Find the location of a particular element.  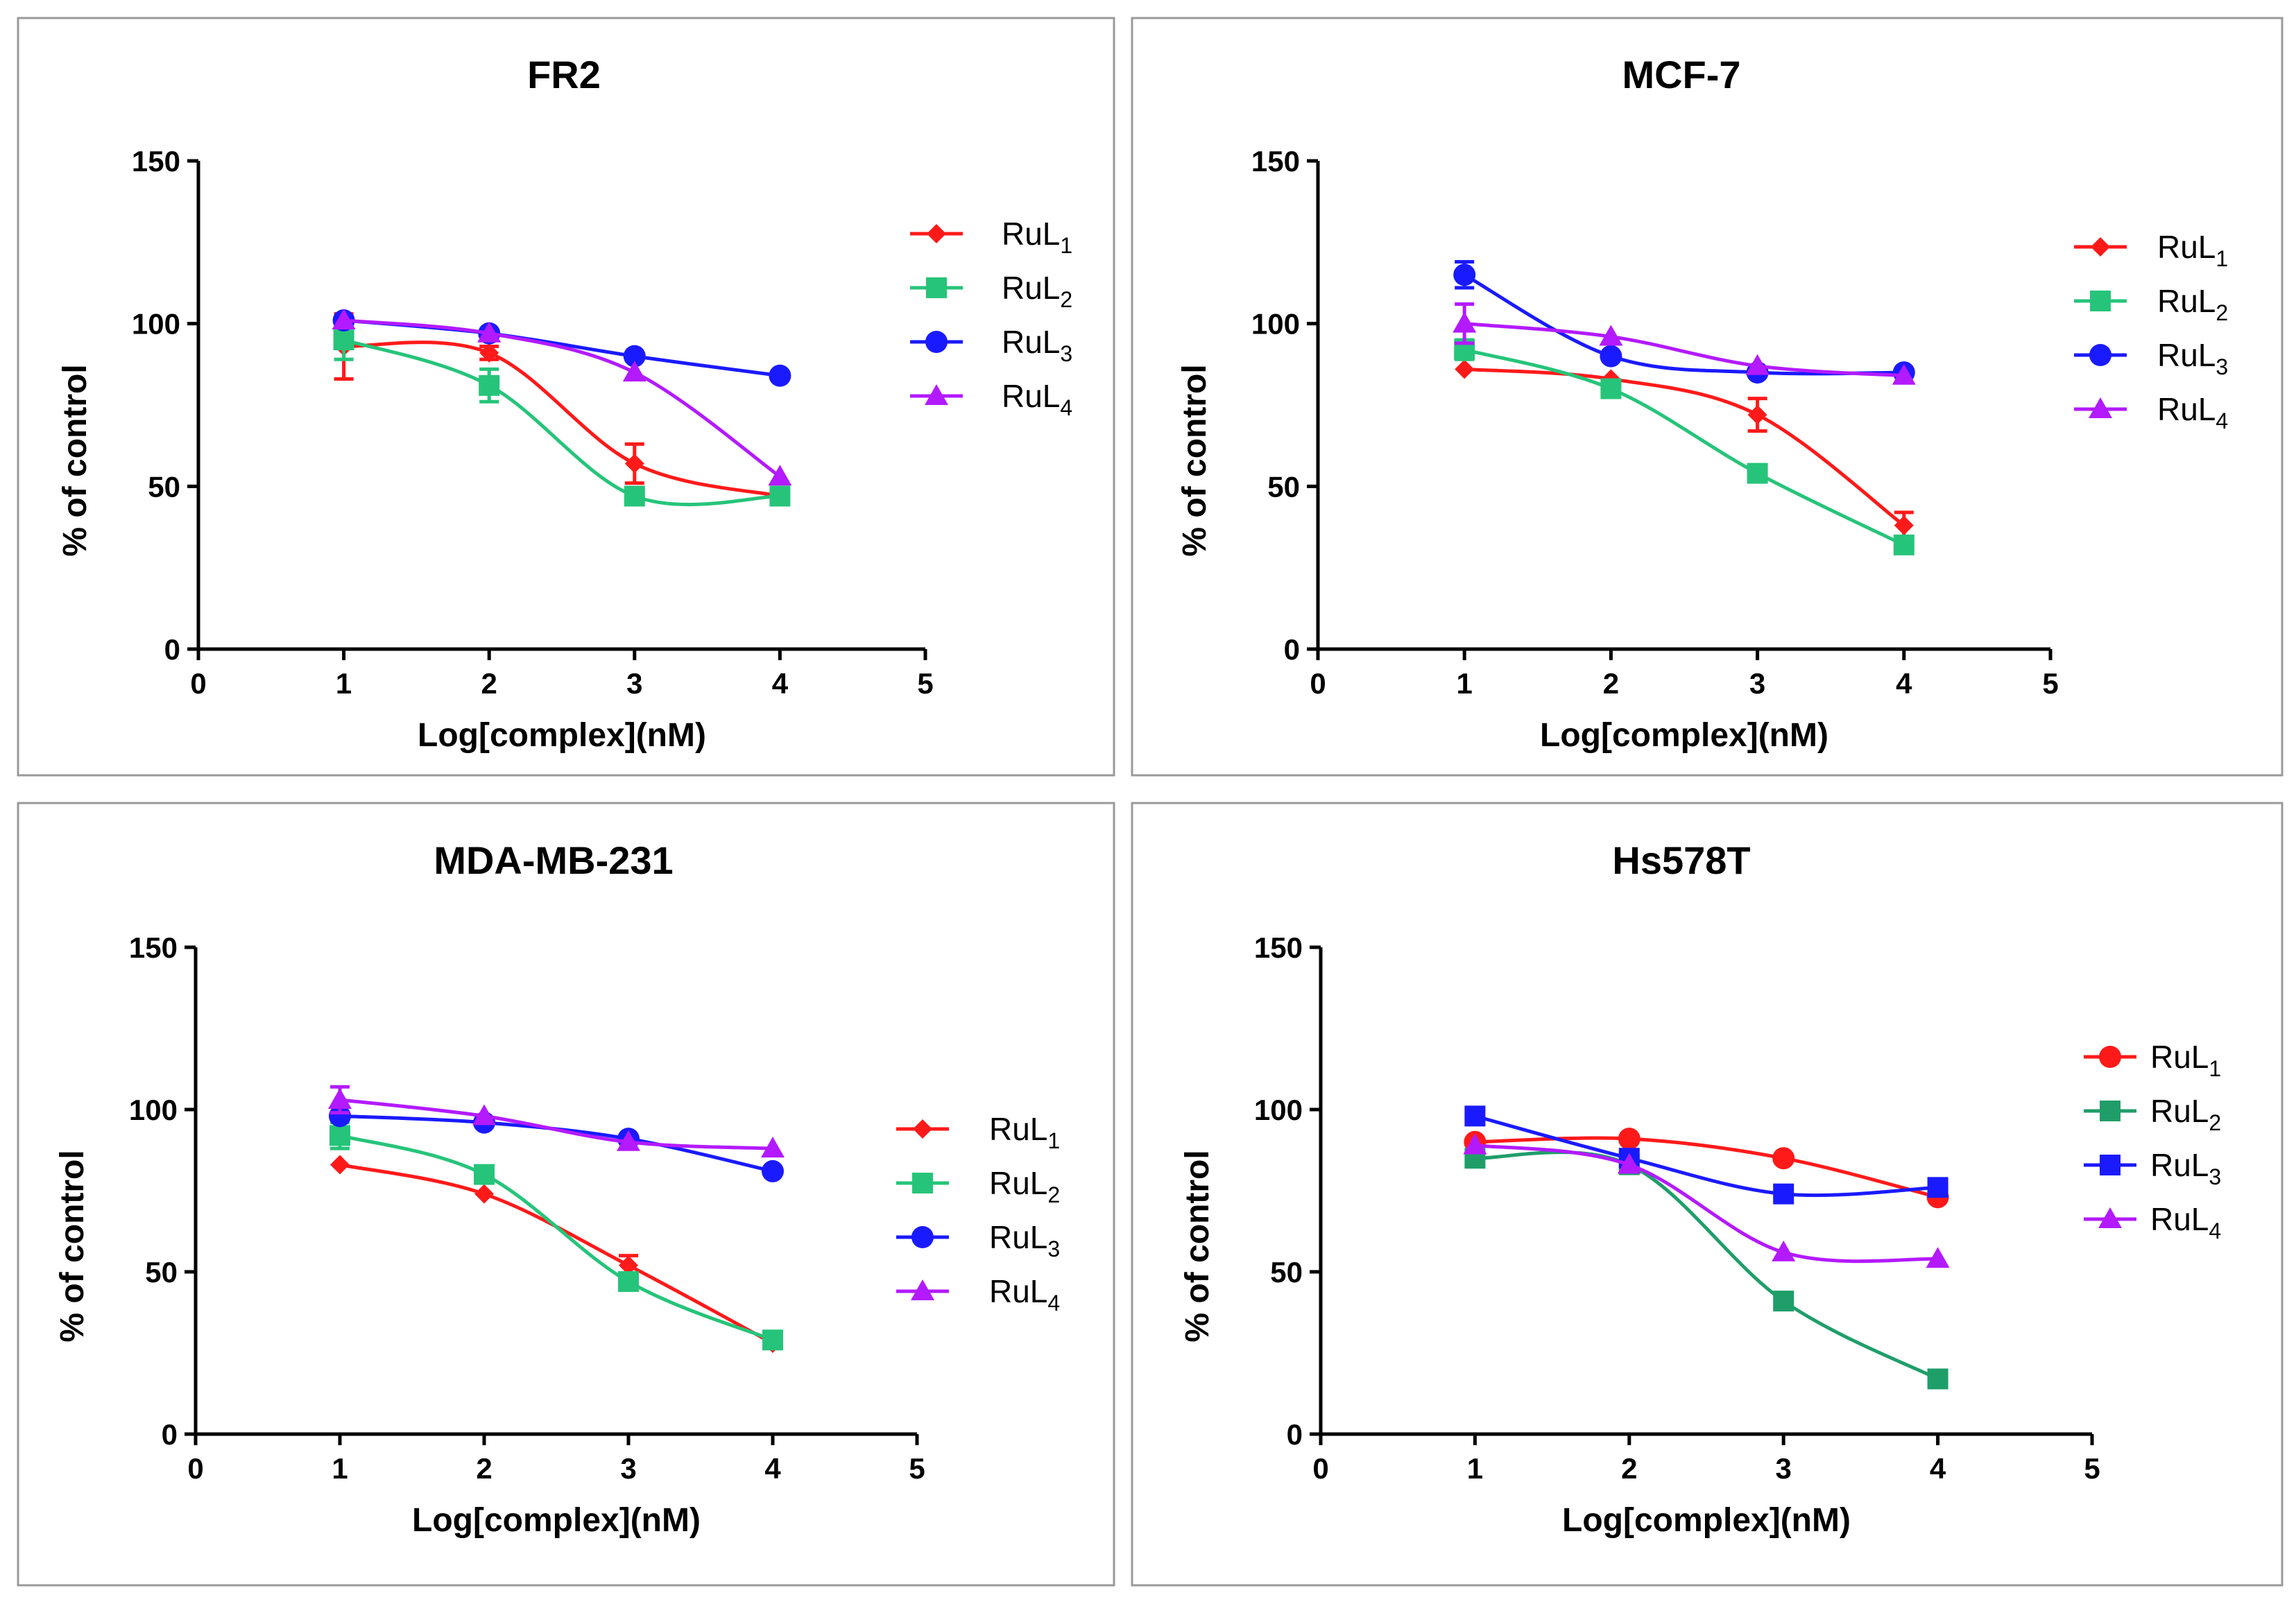

legend-label: RuL2 is located at coordinates (1037, 291).